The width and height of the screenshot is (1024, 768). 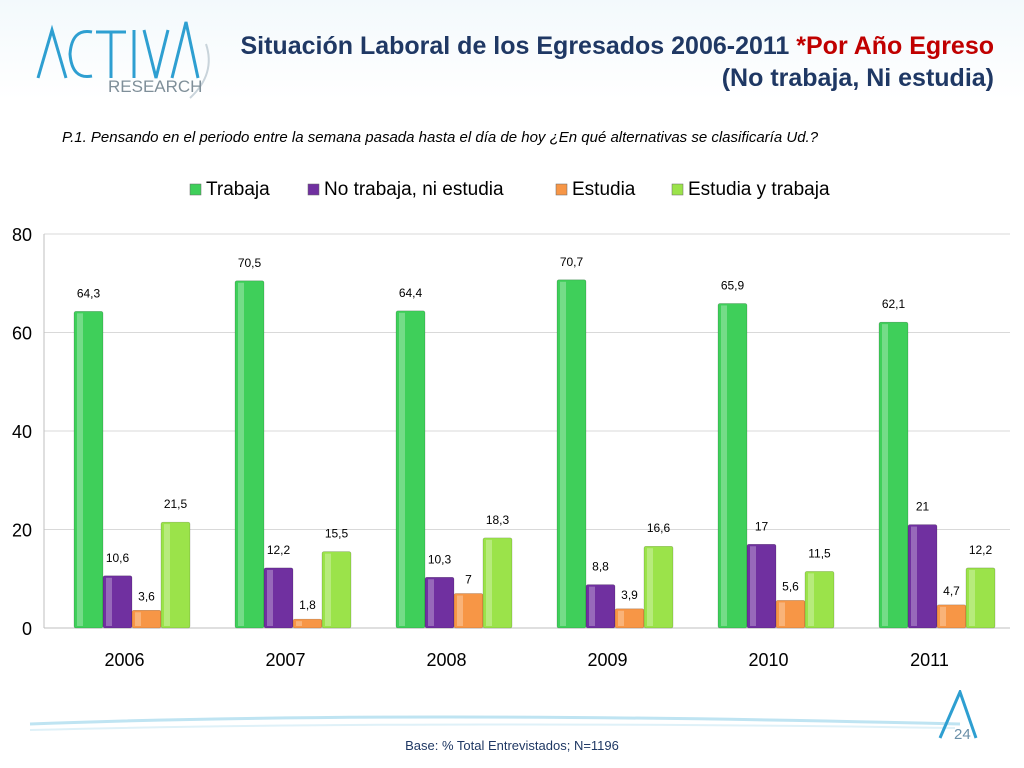 What do you see at coordinates (503, 714) in the screenshot?
I see `footer-decoration` at bounding box center [503, 714].